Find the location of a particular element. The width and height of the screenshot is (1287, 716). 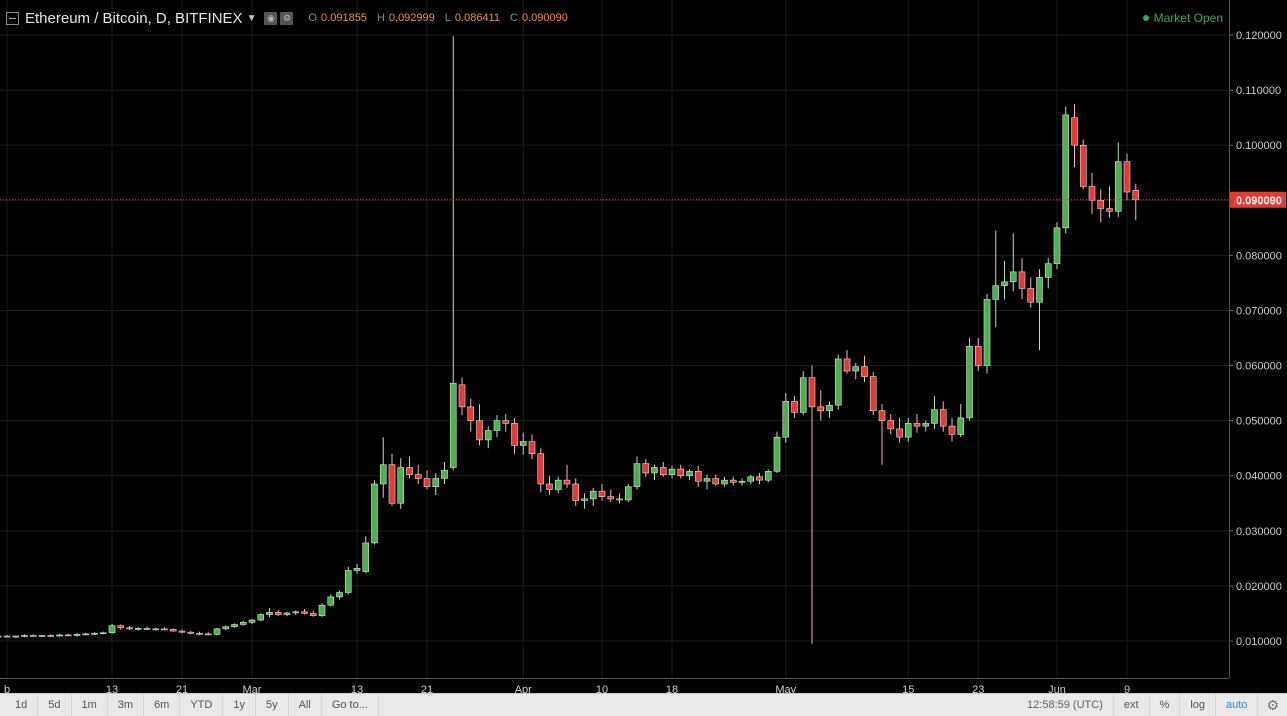

ext-toggle: ext is located at coordinates (1130, 705).